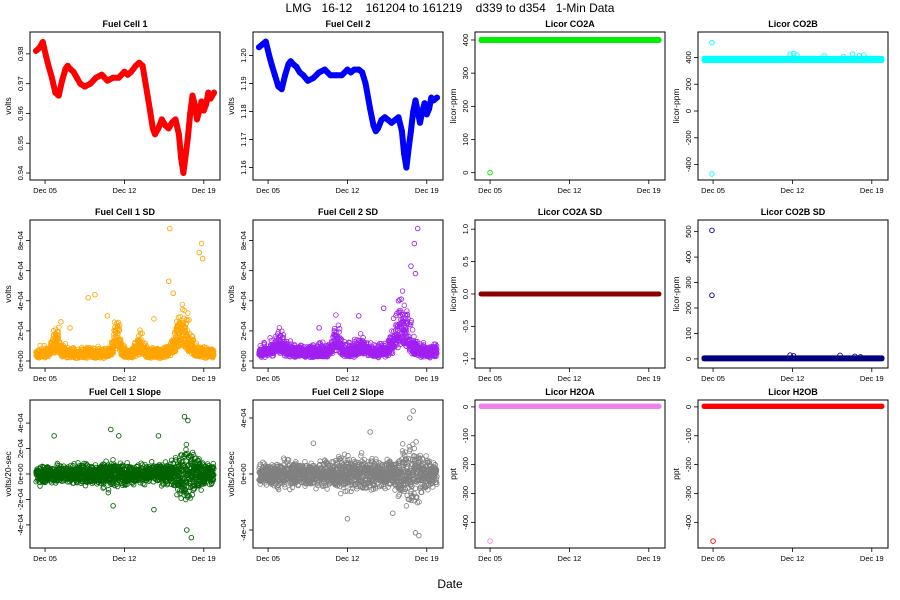 The height and width of the screenshot is (600, 900). I want to click on plot-frame, so click(125, 106).